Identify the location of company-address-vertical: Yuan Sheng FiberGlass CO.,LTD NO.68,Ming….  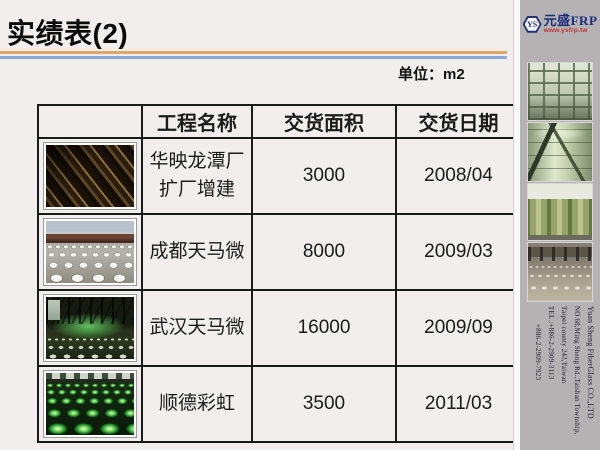
(559, 377).